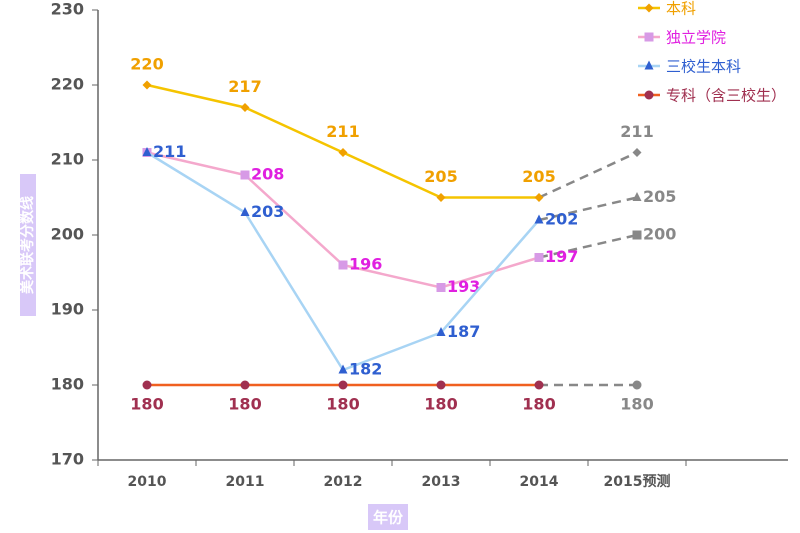 Image resolution: width=800 pixels, height=533 pixels. I want to click on y-label-box, so click(28, 245).